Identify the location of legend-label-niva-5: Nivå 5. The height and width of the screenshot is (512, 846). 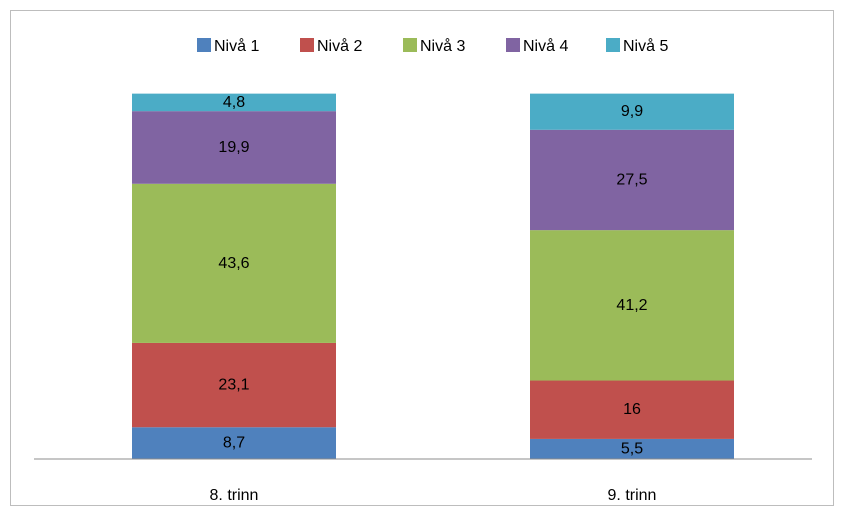
(645, 46).